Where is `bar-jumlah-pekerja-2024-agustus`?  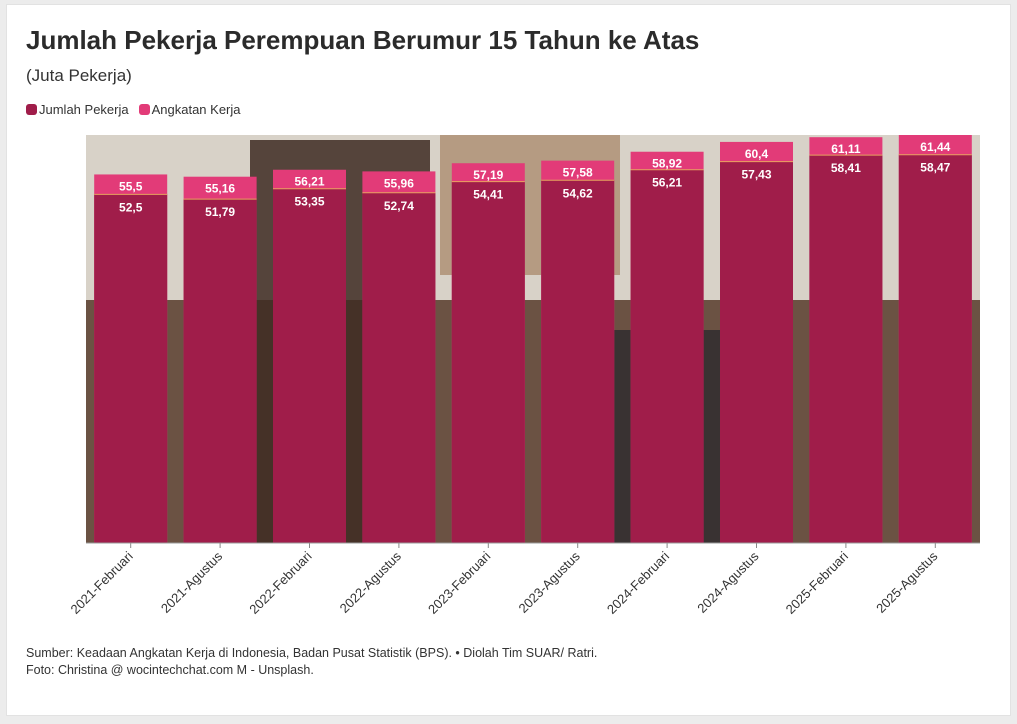
bar-jumlah-pekerja-2024-agustus is located at coordinates (756, 352).